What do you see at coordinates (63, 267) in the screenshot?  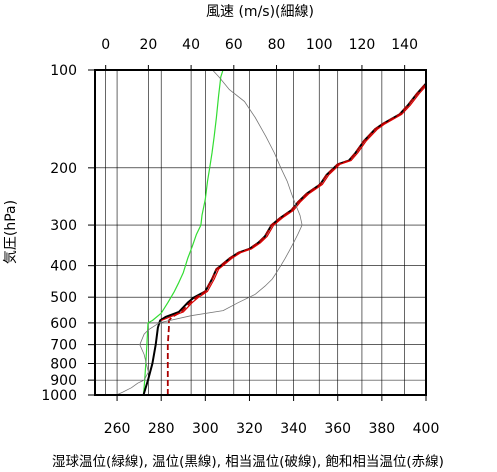 I see `pressure-tick-label: 400` at bounding box center [63, 267].